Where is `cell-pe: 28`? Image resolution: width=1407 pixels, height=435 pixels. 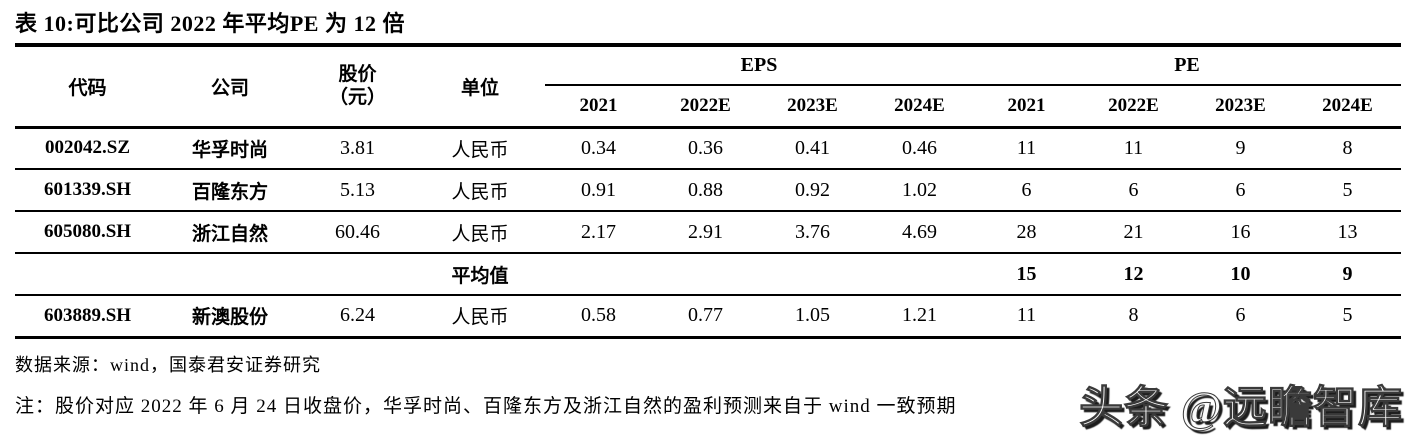
cell-pe: 28 is located at coordinates (1026, 232).